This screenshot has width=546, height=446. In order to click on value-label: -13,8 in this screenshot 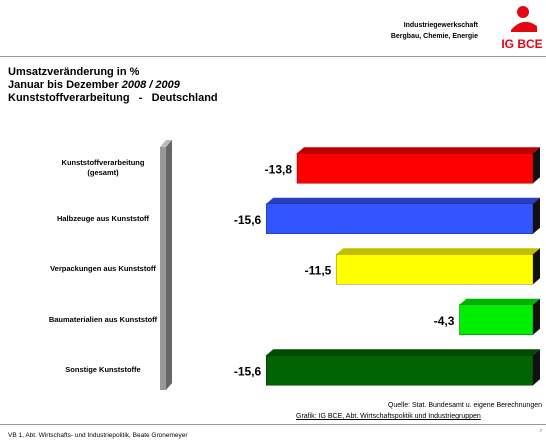, I will do `click(279, 169)`.